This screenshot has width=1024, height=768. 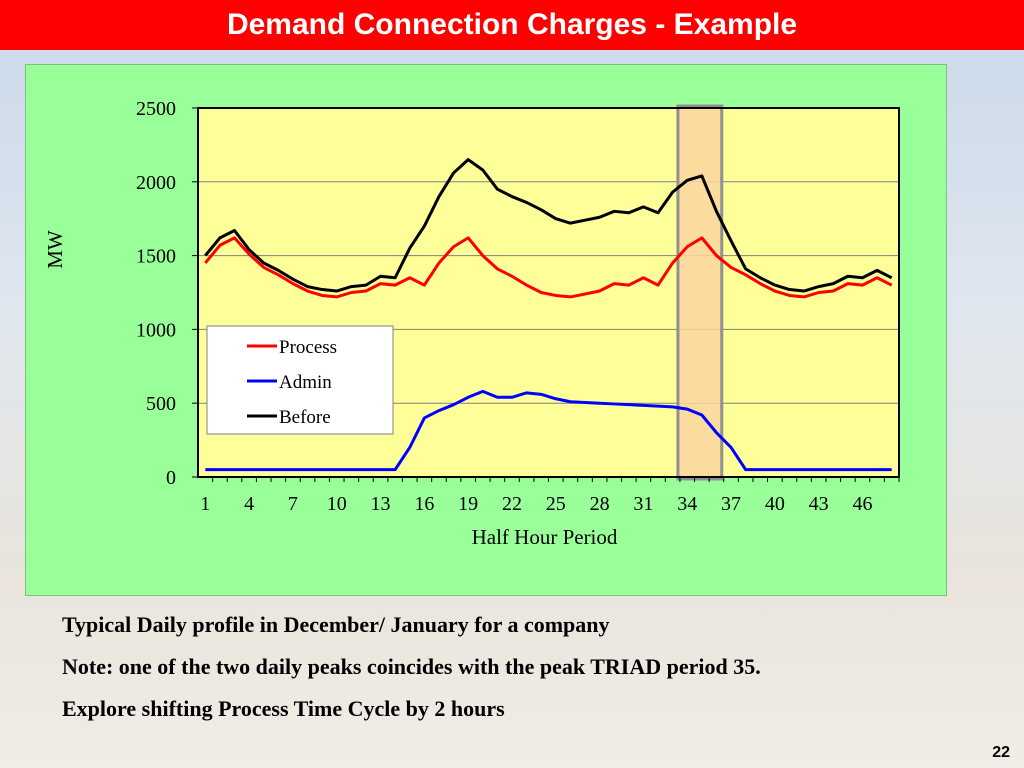 What do you see at coordinates (545, 537) in the screenshot?
I see `x-axis-label: Half Hour Period` at bounding box center [545, 537].